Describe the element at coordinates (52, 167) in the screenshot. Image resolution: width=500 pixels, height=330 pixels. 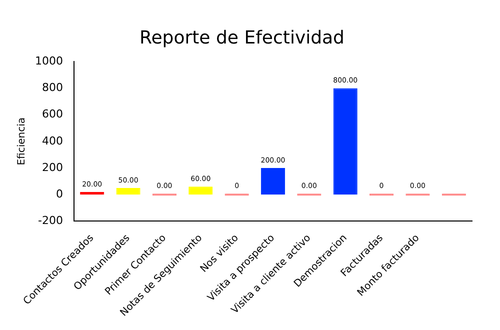
I see `y-tick-label: 200` at that location.